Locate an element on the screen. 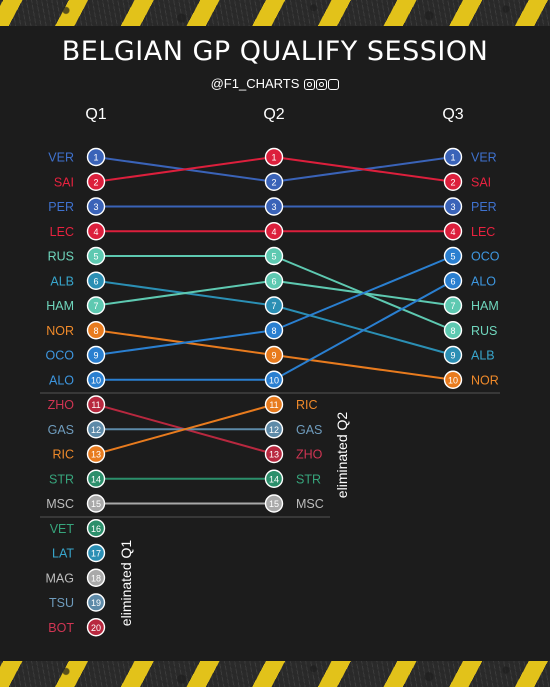 This screenshot has height=687, width=550. eliminated-q1-label: eliminated Q1 is located at coordinates (126, 583).